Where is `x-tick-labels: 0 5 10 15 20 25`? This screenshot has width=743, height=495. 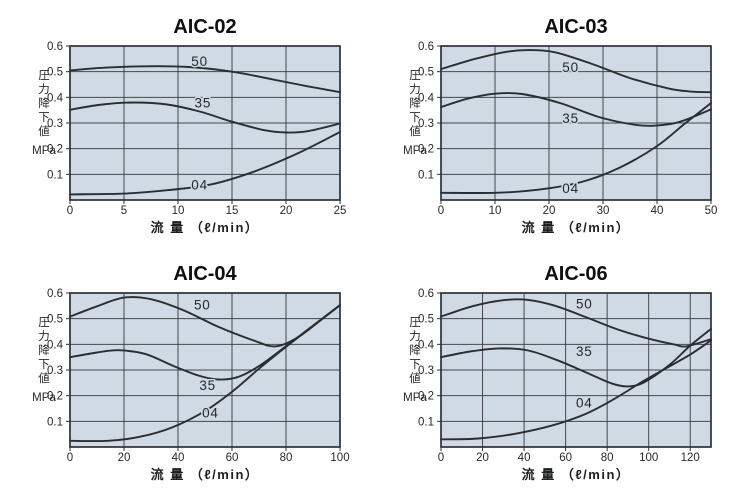 x-tick-labels: 0 5 10 15 20 25 is located at coordinates (207, 211).